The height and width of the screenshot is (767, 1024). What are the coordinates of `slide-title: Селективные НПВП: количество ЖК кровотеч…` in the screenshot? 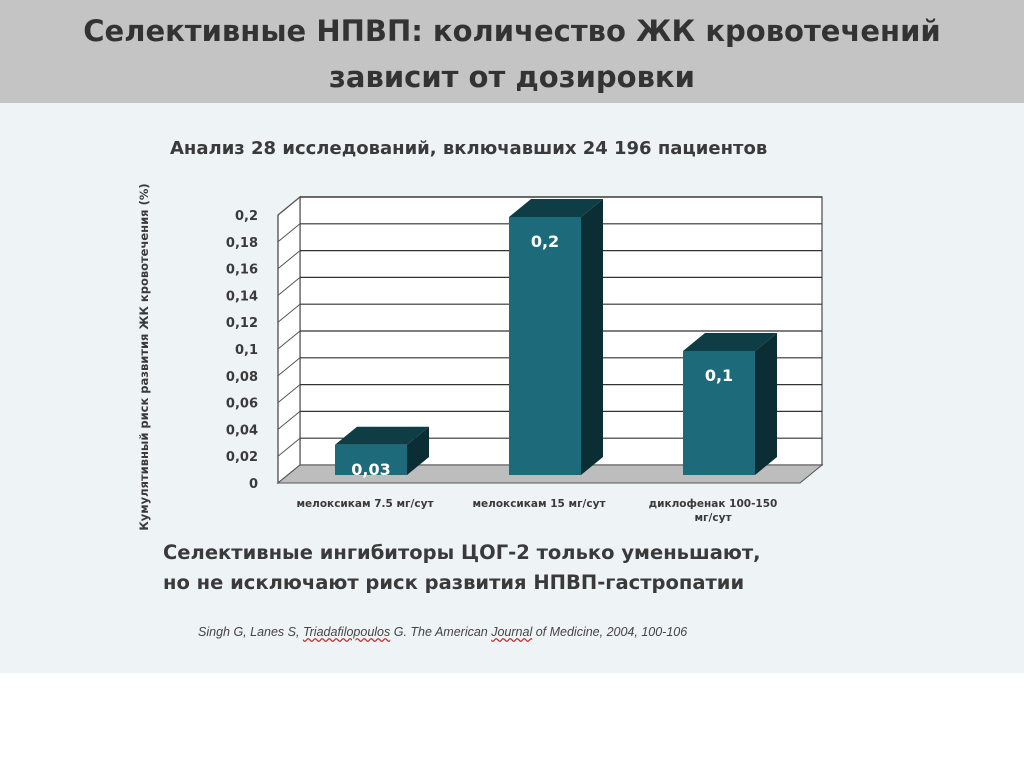 It's located at (512, 54).